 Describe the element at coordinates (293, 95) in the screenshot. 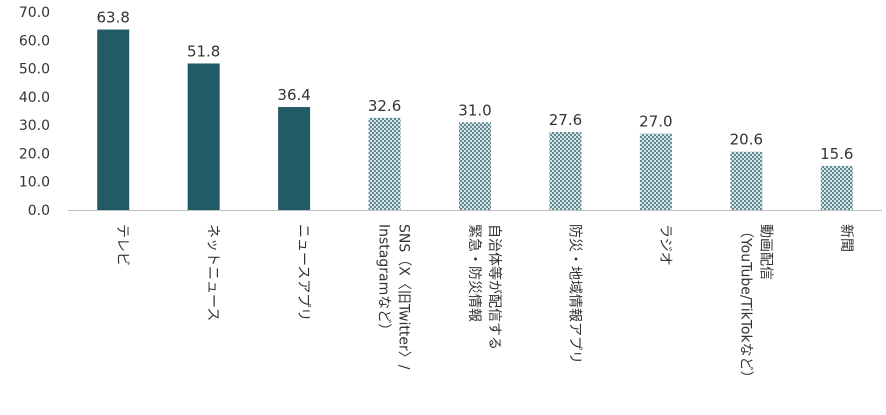

I see `data-label: 36.4` at that location.